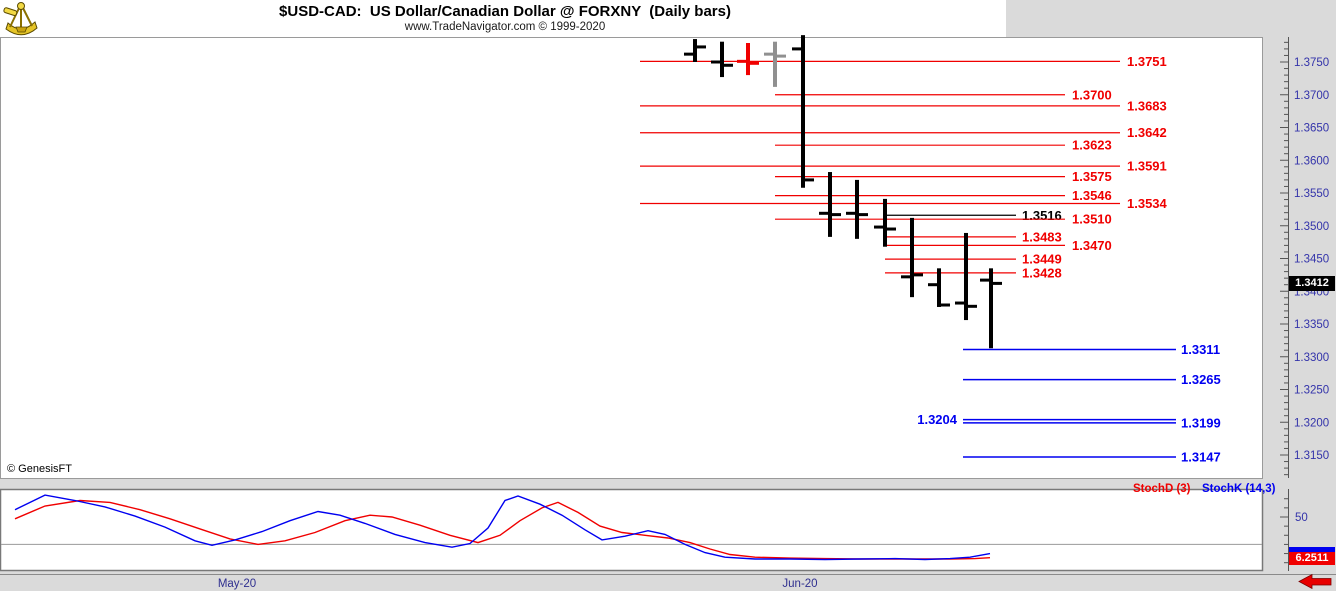 This screenshot has width=1336, height=591. What do you see at coordinates (1311, 227) in the screenshot?
I see `price-axis-tick-label: 1.3500` at bounding box center [1311, 227].